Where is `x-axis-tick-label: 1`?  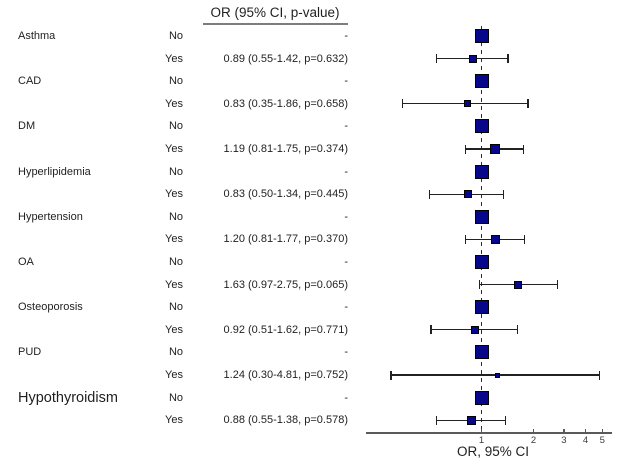
x-axis-tick-label: 1 is located at coordinates (481, 440).